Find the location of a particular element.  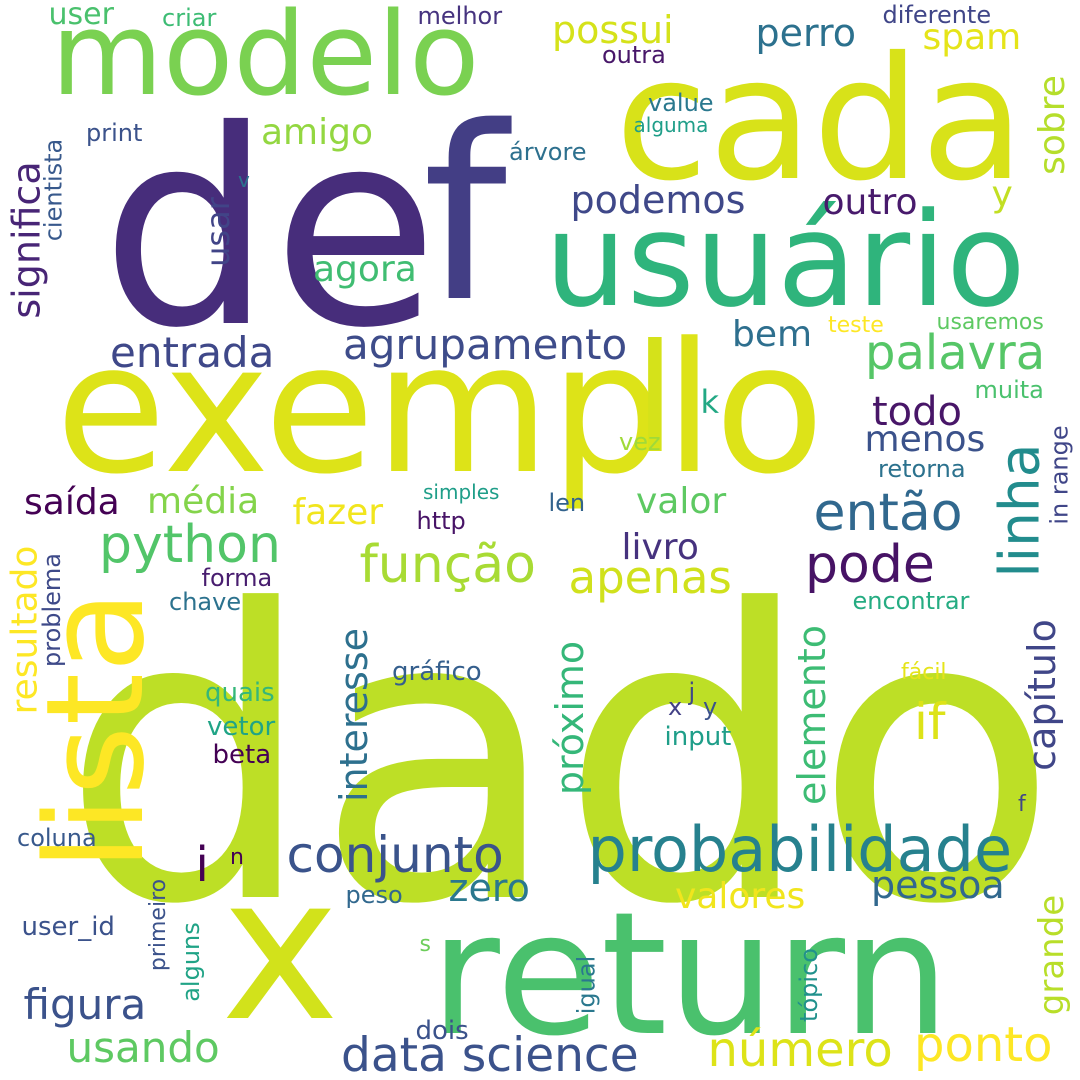

word-33: valor is located at coordinates (681, 501).